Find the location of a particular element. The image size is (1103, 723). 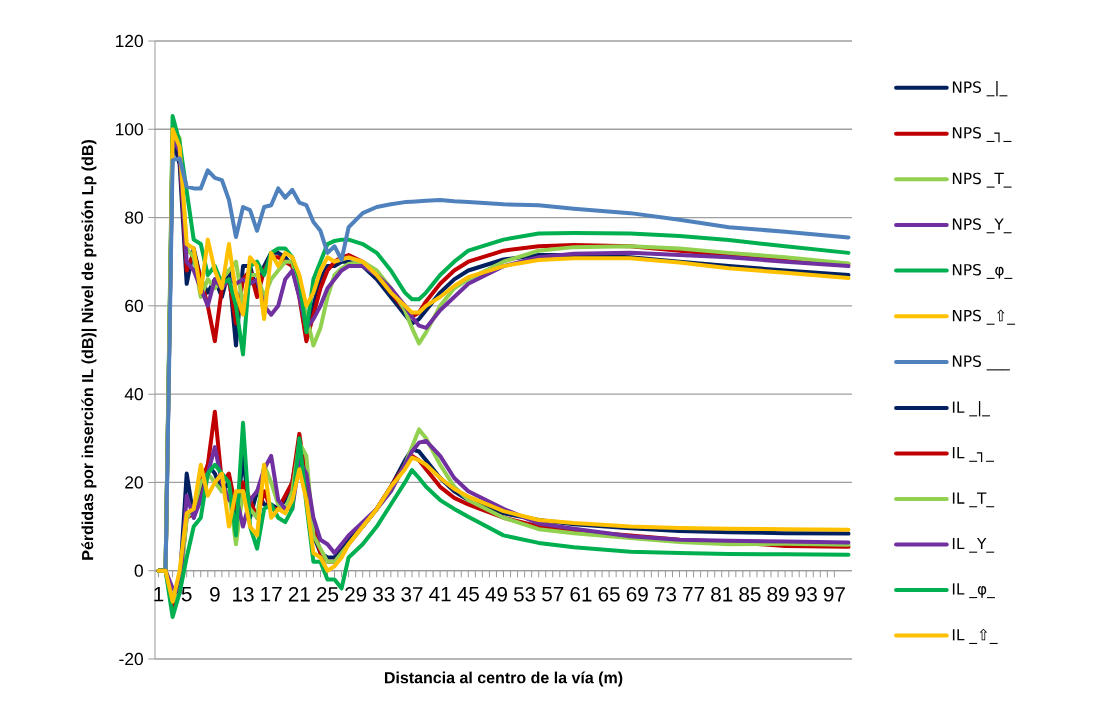

y-axis-title: Pérdidas por inserción IL (dB)| Nivel de presión Lp (dB) is located at coordinates (89, 350).